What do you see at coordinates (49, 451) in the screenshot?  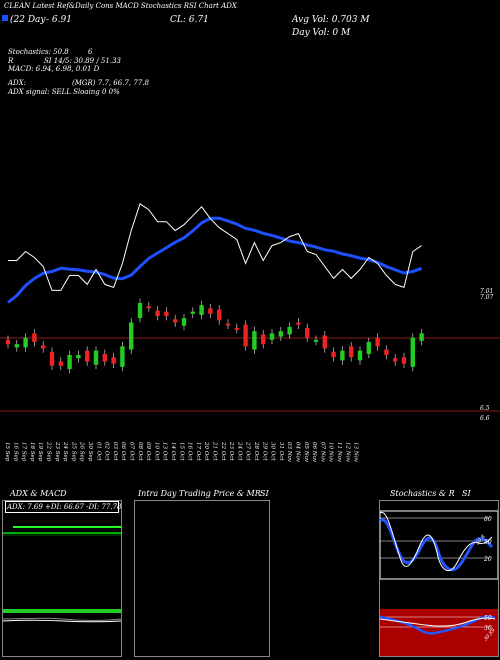 I see `date-label: 22 Sep` at bounding box center [49, 451].